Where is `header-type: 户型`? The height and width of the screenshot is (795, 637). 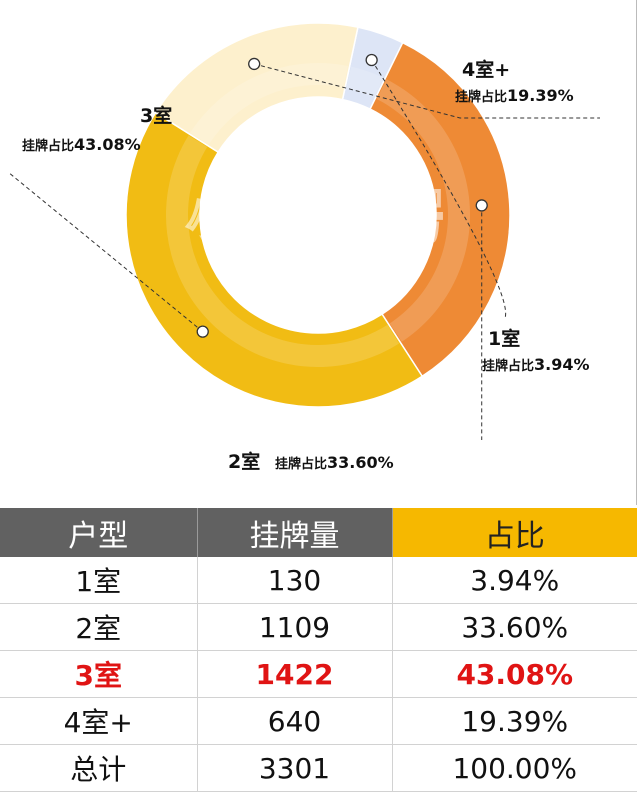 header-type: 户型 is located at coordinates (99, 532).